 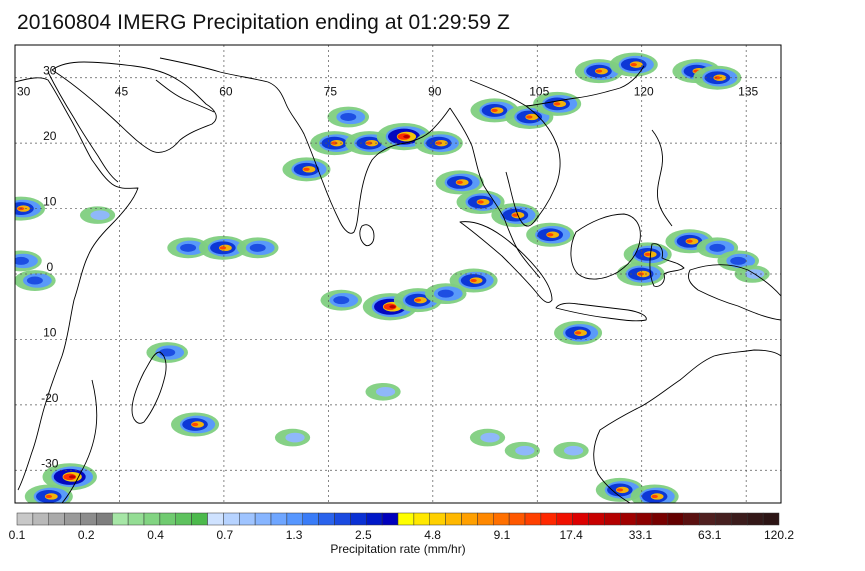 What do you see at coordinates (432, 535) in the screenshot?
I see `colorbar-tick-label: 4.8` at bounding box center [432, 535].